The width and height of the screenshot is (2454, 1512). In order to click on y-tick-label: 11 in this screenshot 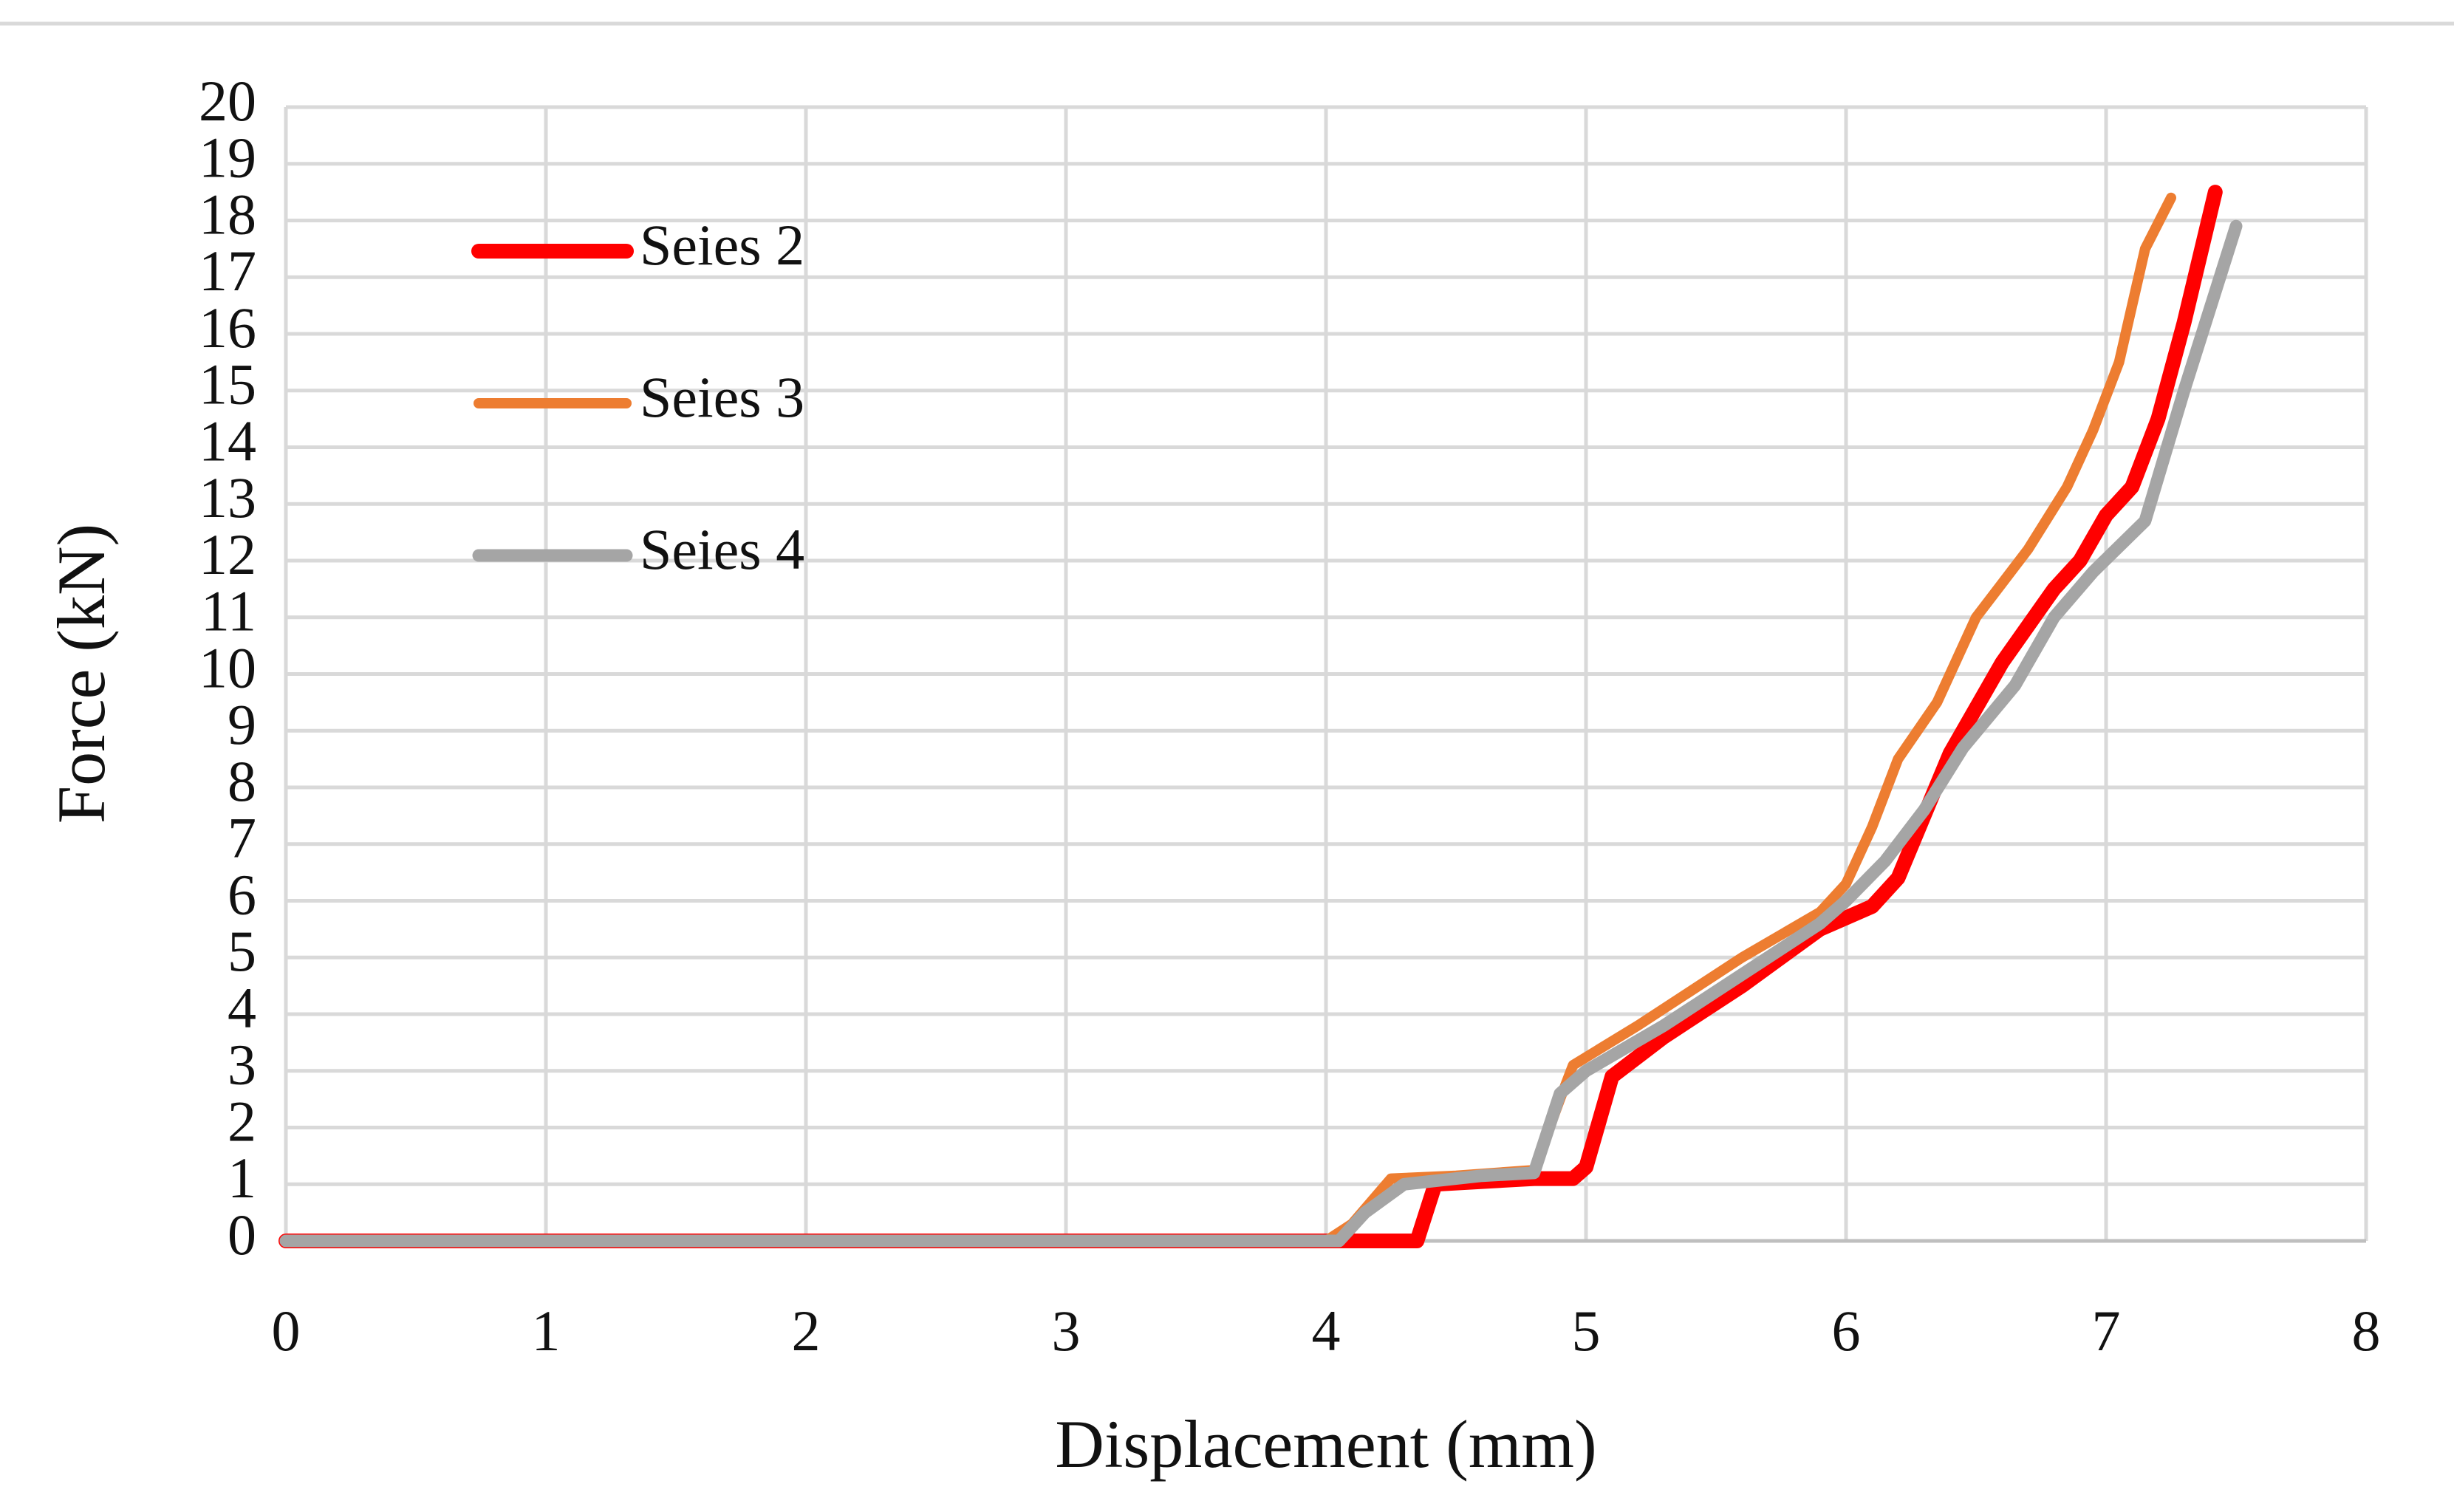, I will do `click(228, 611)`.